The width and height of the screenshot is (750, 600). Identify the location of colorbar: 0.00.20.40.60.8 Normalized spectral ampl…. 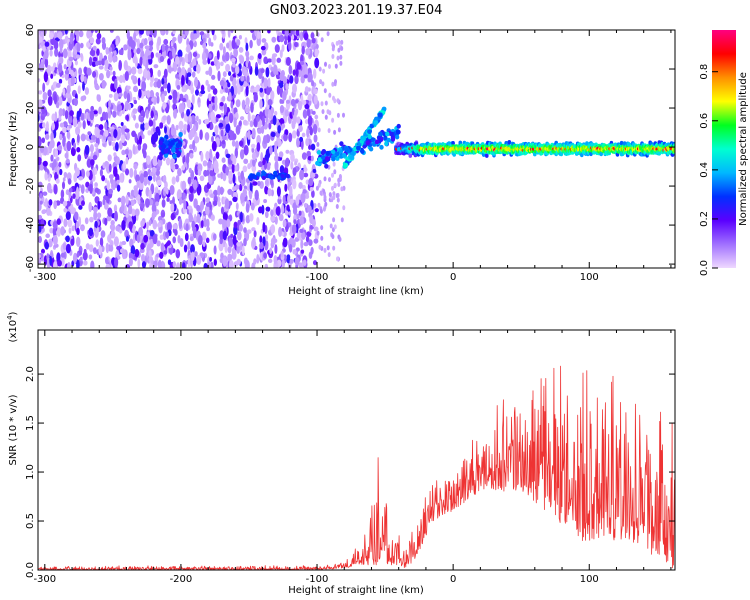
(724, 153).